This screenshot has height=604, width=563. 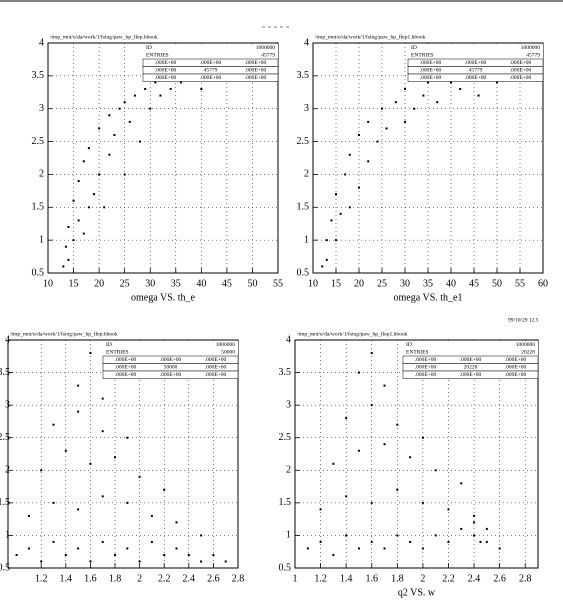 I want to click on x-tick-label: 1, so click(x=295, y=578).